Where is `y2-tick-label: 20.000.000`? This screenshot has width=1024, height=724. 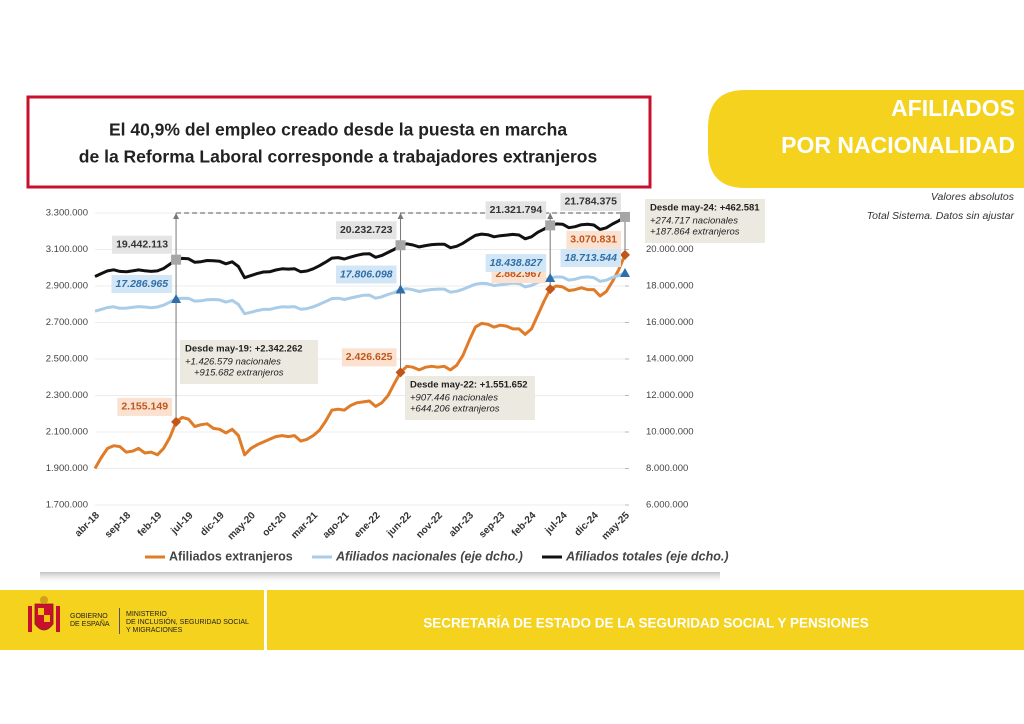 y2-tick-label: 20.000.000 is located at coordinates (670, 249).